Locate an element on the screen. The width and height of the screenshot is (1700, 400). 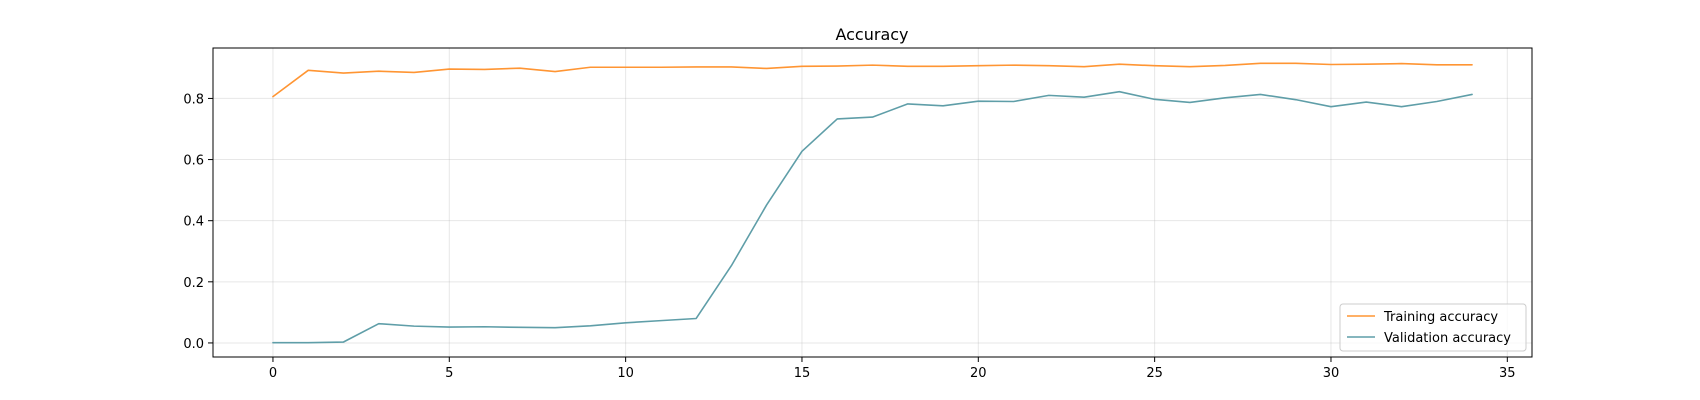
y-tick-label-4: 0.8 is located at coordinates (193, 99).